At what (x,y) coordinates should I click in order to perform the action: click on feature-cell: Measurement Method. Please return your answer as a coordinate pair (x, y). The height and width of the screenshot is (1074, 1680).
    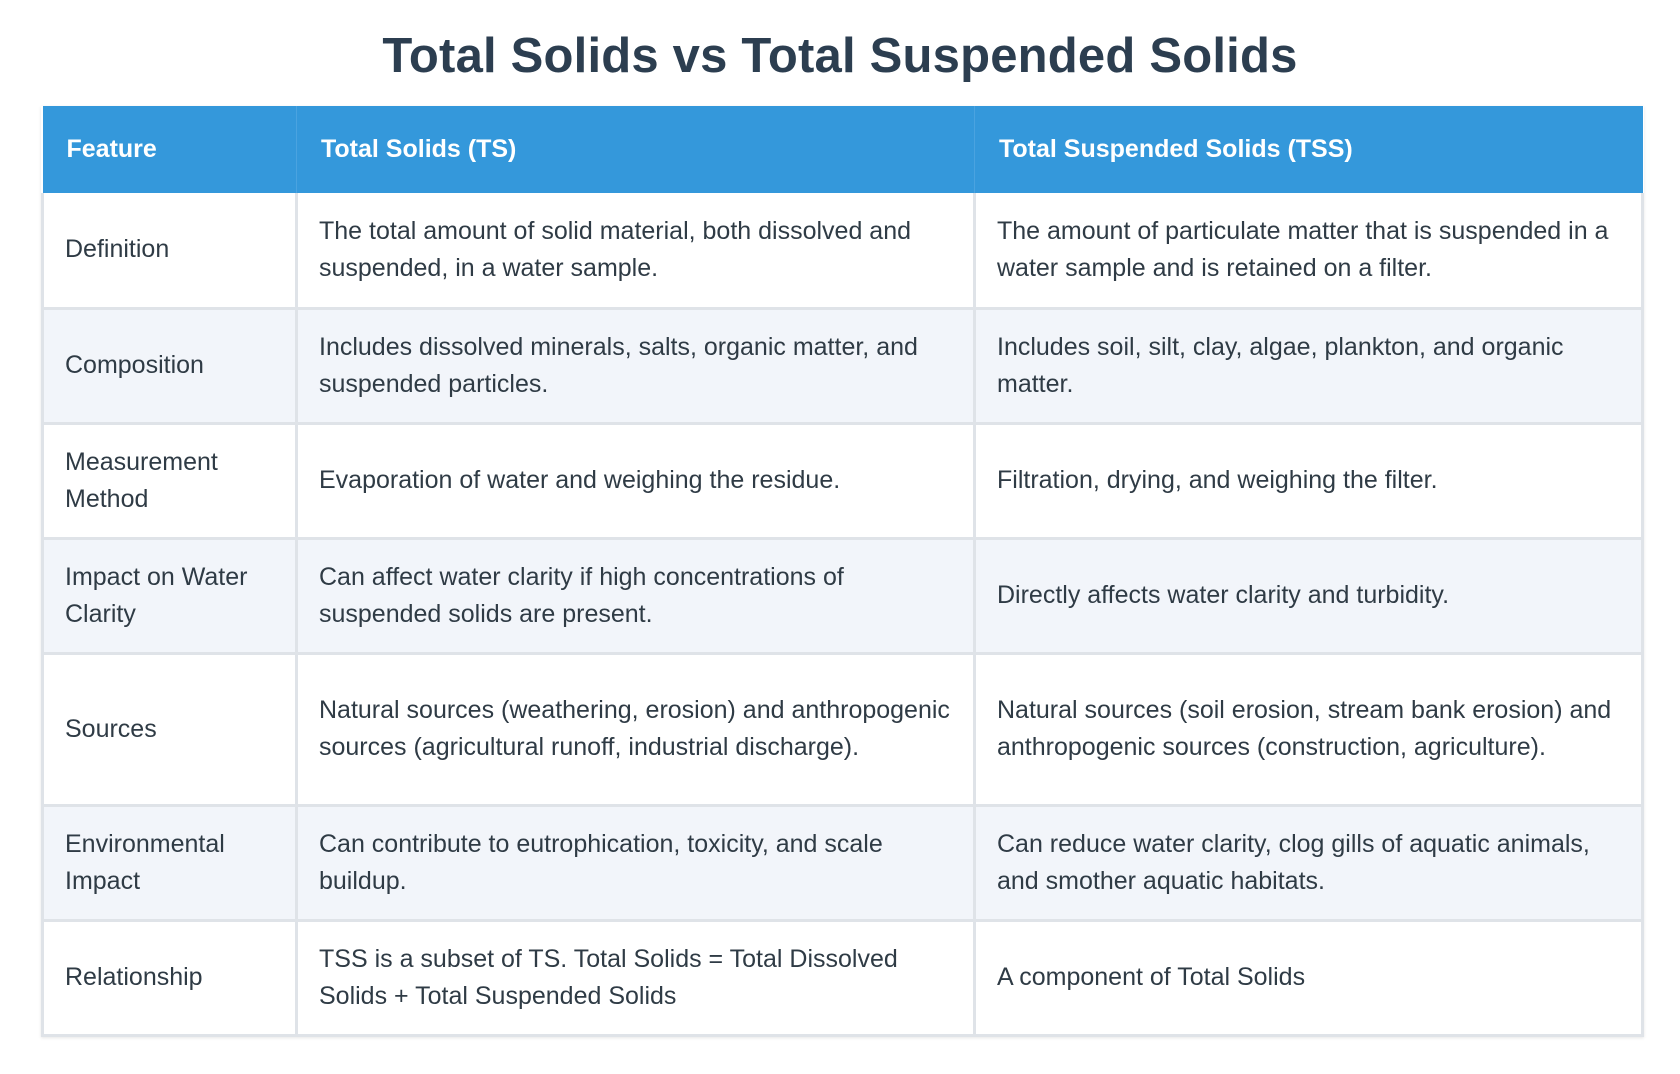
    Looking at the image, I should click on (169, 481).